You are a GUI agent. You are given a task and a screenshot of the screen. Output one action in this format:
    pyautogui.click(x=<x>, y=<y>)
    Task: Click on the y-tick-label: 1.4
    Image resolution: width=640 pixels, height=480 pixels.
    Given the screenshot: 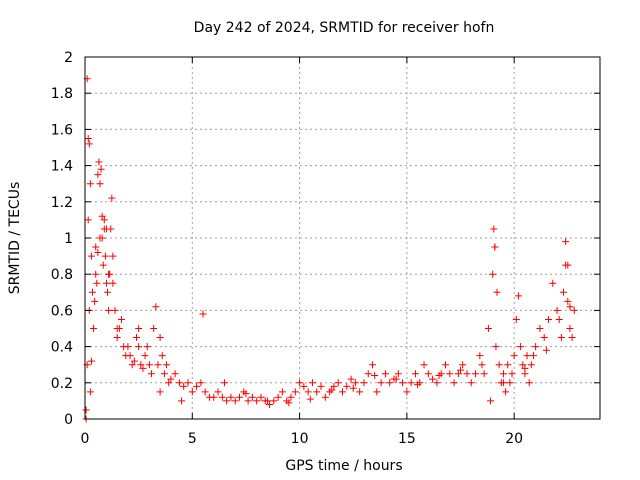 What is the action you would take?
    pyautogui.click(x=62, y=167)
    